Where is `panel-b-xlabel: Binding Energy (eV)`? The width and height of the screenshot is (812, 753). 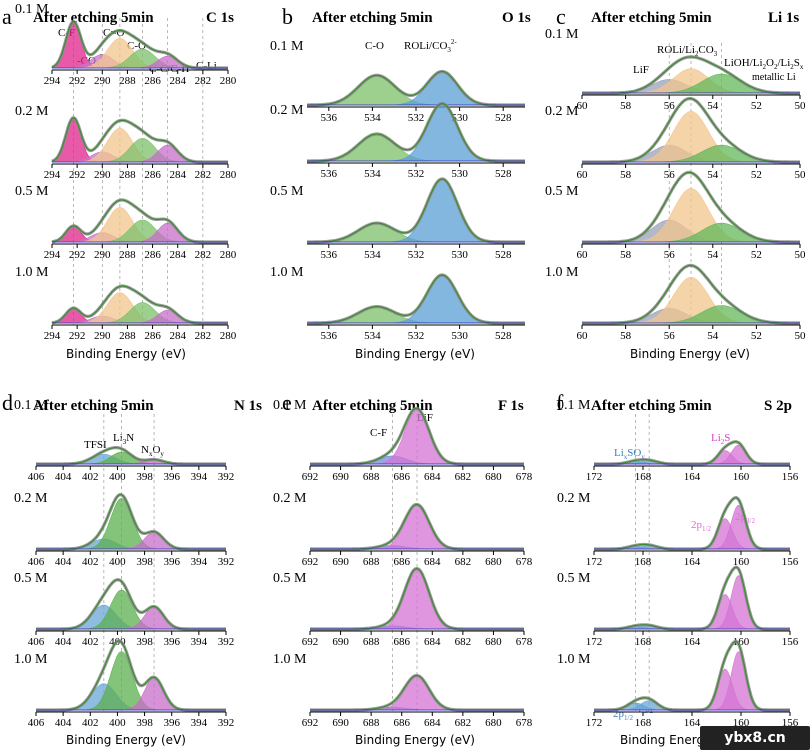
panel-b-xlabel: Binding Energy (eV) is located at coordinates (415, 354).